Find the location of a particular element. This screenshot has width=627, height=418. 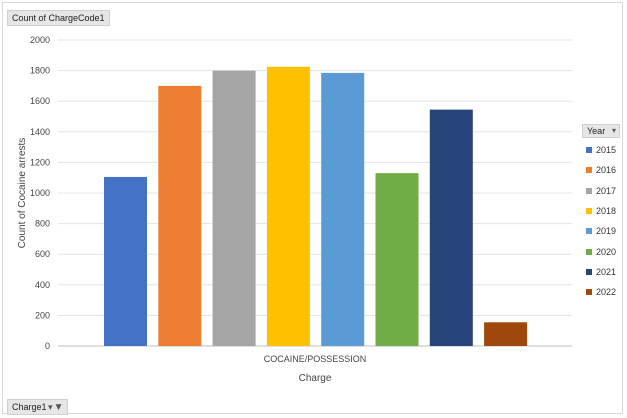

bar-2019 is located at coordinates (343, 209).